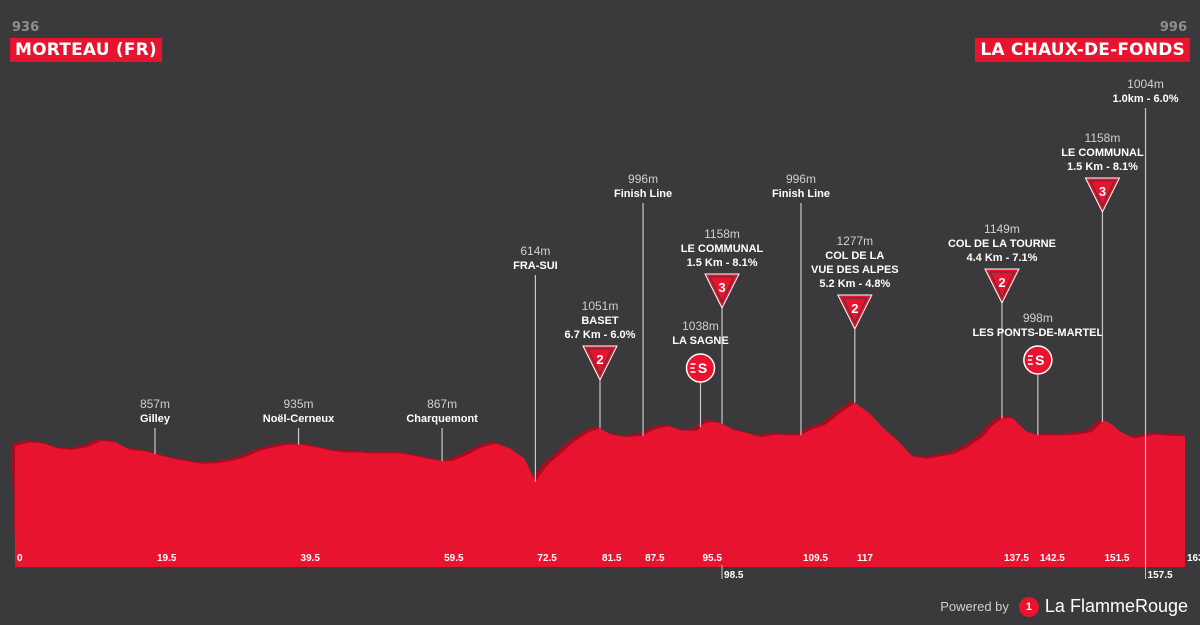 The height and width of the screenshot is (625, 1200). I want to click on profile-marker: 1004m 1.0km - 6.0%, so click(1145, 321).